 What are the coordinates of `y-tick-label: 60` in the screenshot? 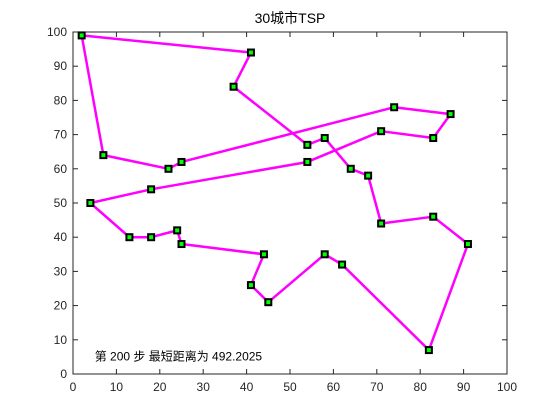 It's located at (61, 169).